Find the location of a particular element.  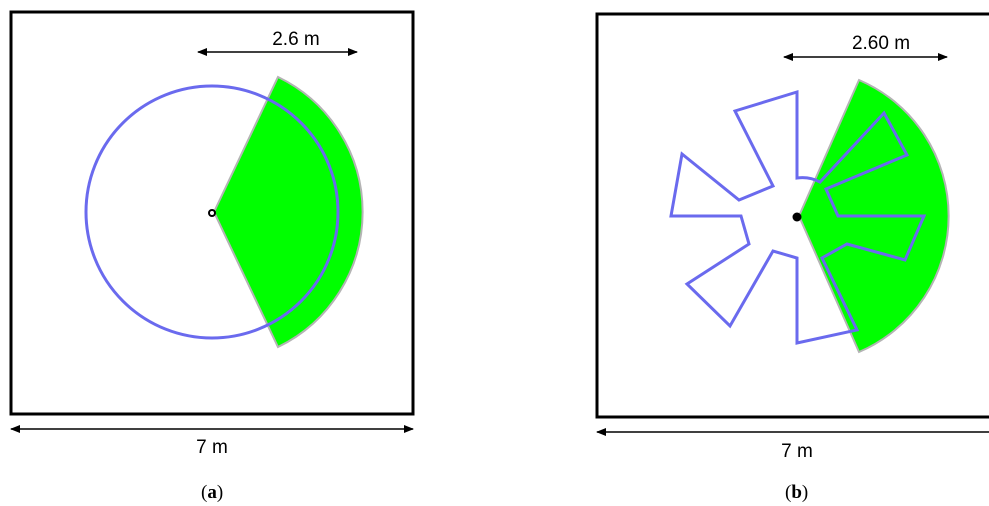

caption-letter: a is located at coordinates (212, 492).